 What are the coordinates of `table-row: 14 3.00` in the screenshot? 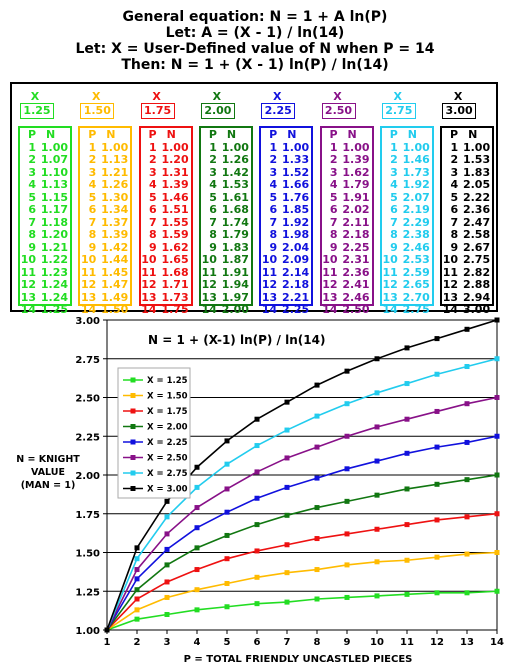 It's located at (467, 310).